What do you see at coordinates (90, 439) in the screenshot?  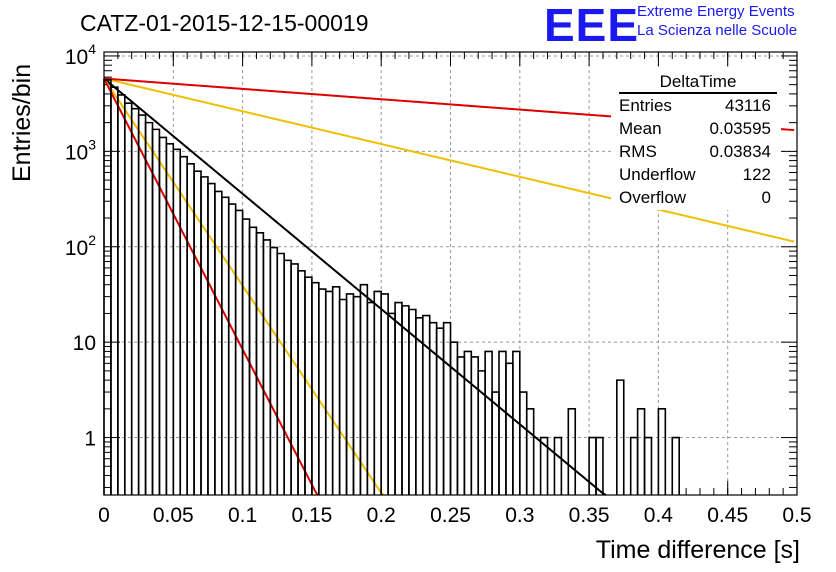 I see `y-tick-label: 1` at bounding box center [90, 439].